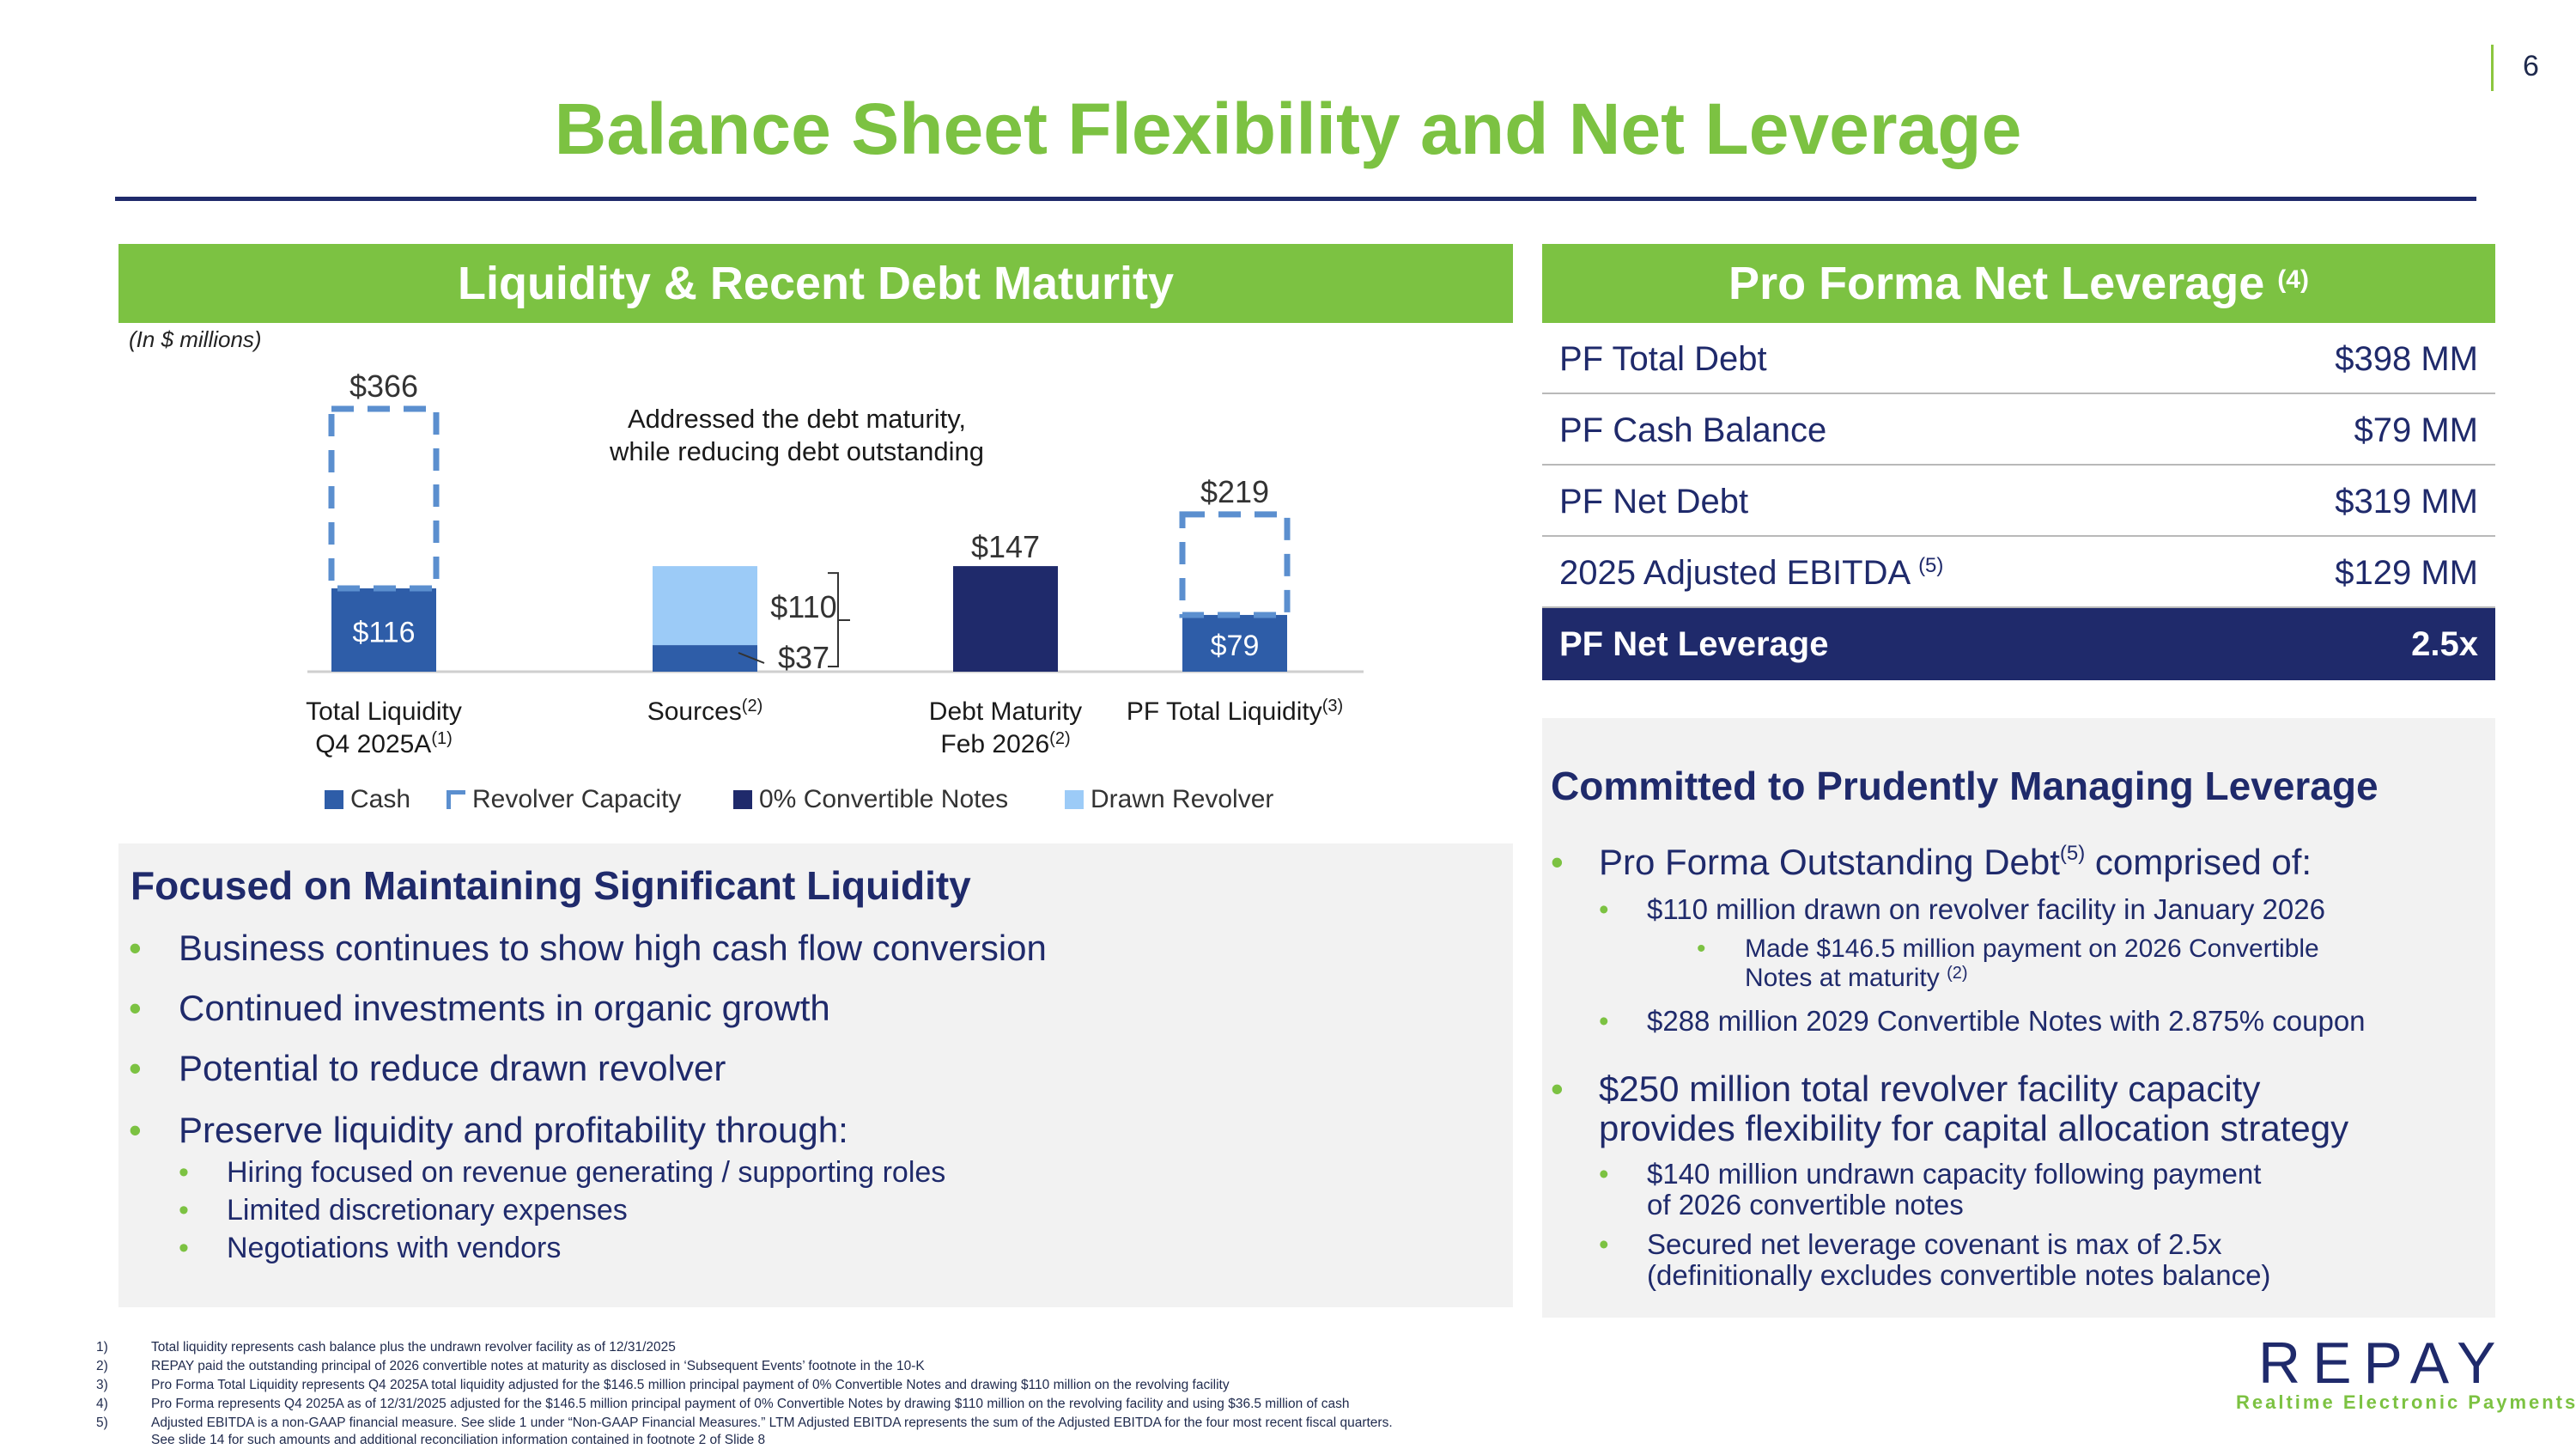 This screenshot has height=1449, width=2576. Describe the element at coordinates (577, 799) in the screenshot. I see `legend-label-revolver-capacity: Revolver Capacity` at that location.